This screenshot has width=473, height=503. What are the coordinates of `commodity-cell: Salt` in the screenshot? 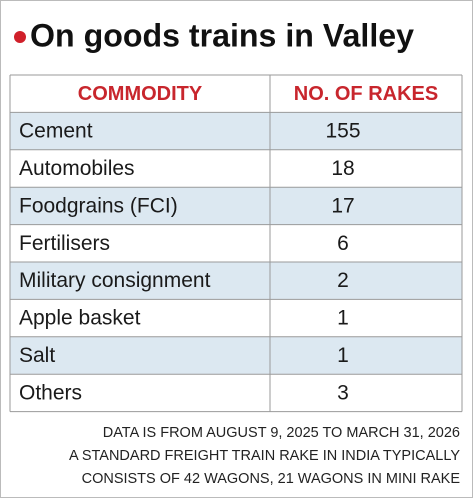 It's located at (37, 355).